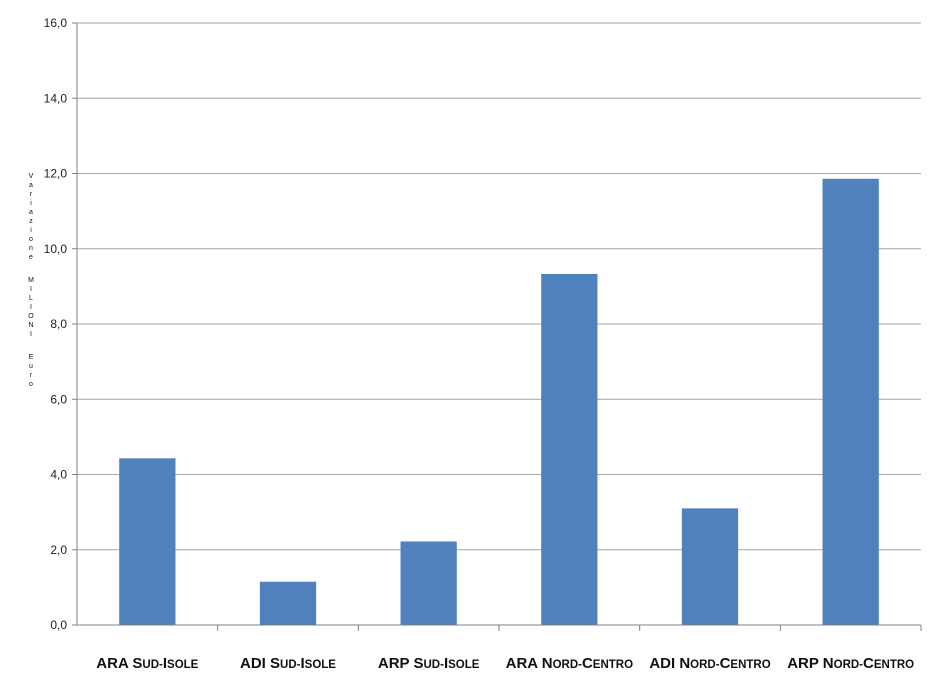 This screenshot has width=929, height=684. I want to click on y-tick-labels: 0,0 2,0 4,0 6,0 8,0 10,0 12,0 14,0 16,0, so click(56, 324).